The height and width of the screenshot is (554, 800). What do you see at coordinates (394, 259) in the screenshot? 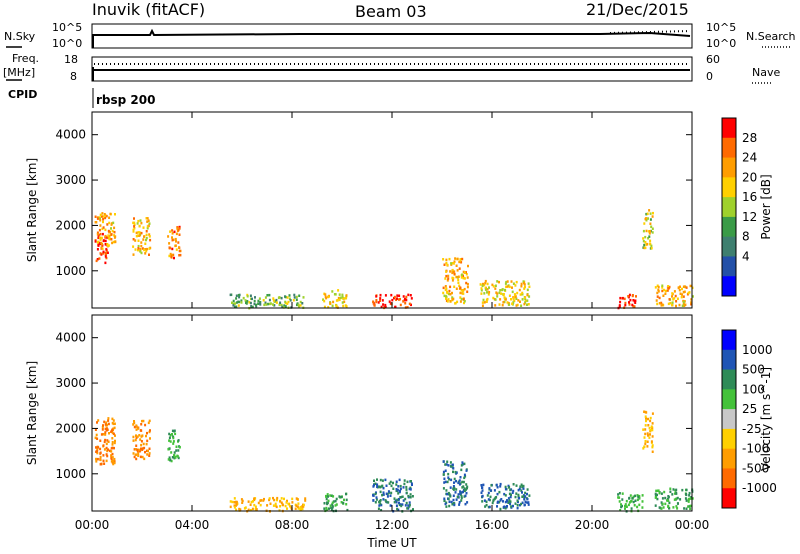
I see `power-data-layer` at bounding box center [394, 259].